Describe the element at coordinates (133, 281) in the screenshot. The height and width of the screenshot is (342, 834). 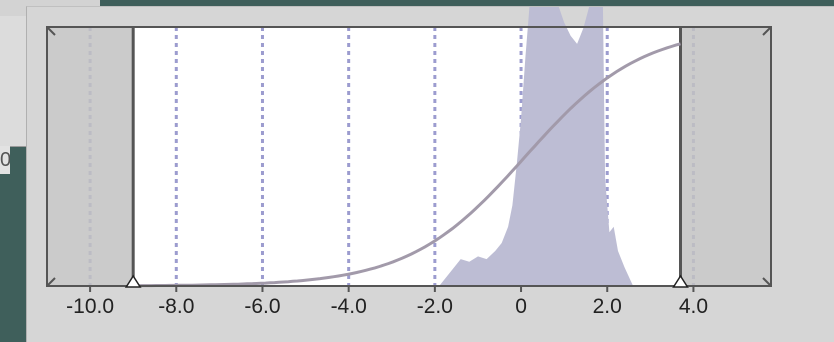
I see `low-clip-handle` at that location.